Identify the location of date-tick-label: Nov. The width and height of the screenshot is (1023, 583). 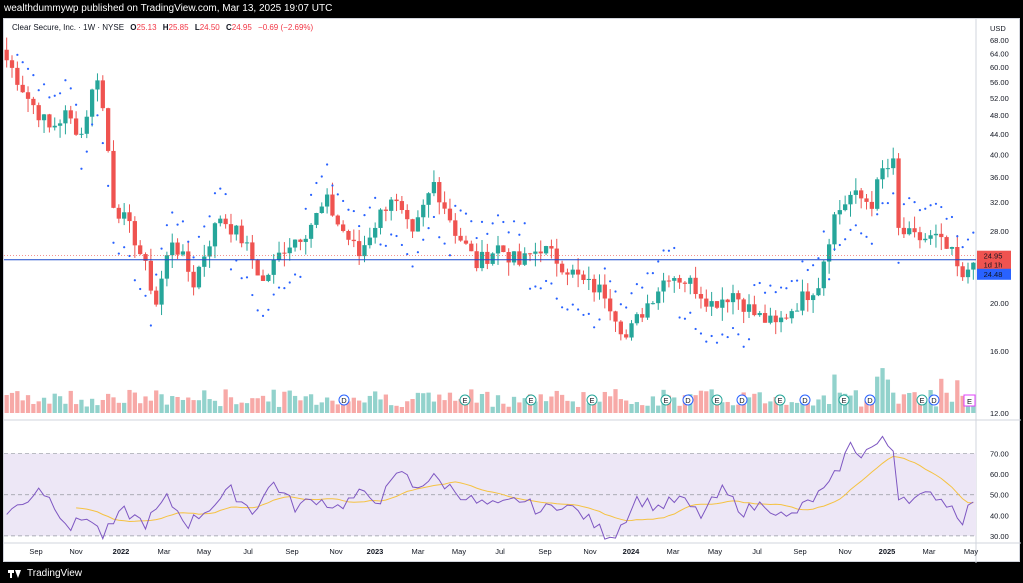
(76, 551).